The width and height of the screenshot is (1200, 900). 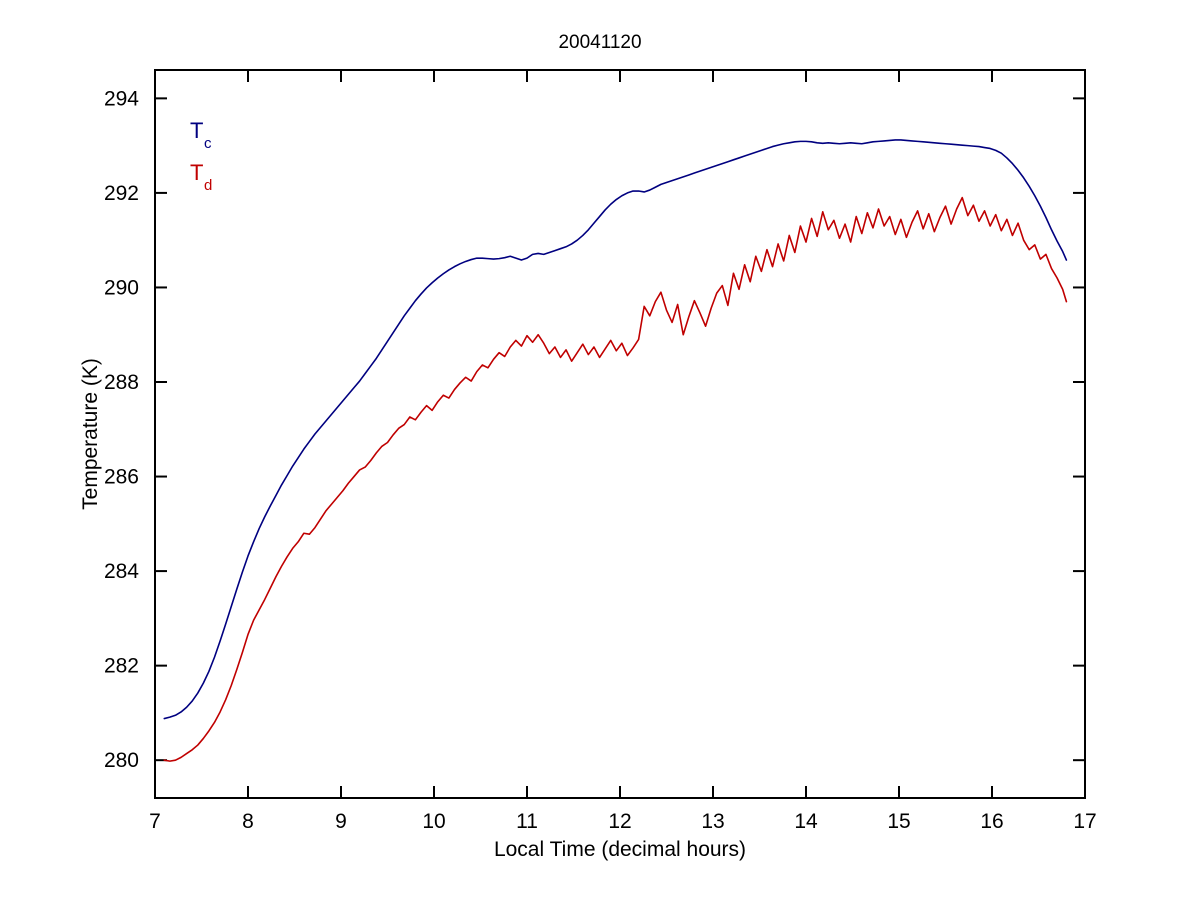 I want to click on y-tick-label: 286, so click(x=121, y=477).